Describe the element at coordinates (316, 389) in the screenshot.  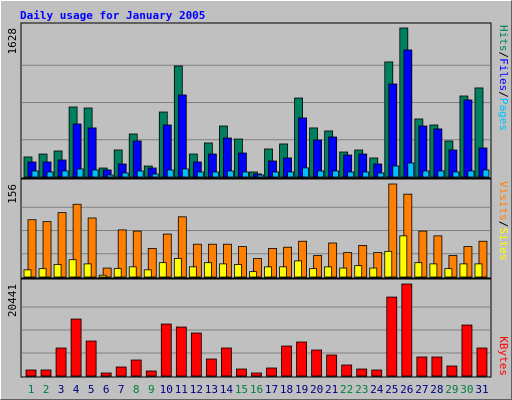
I see `x-tick-label: 20` at that location.